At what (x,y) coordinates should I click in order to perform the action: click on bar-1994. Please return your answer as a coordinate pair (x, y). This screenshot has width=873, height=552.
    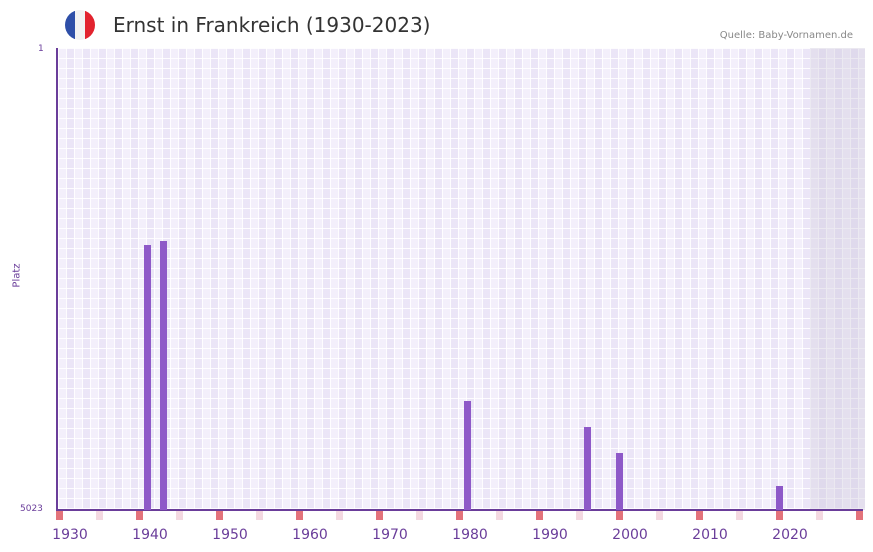
    Looking at the image, I should click on (587, 468).